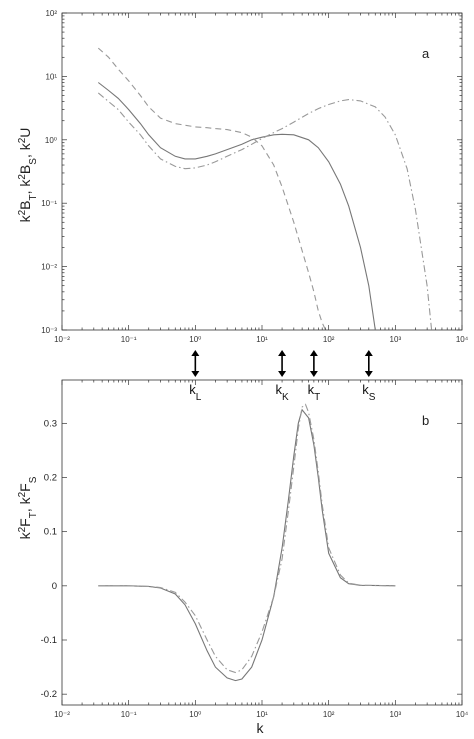 Image resolution: width=474 pixels, height=739 pixels. Describe the element at coordinates (49, 203) in the screenshot. I see `y-tick-label: 10⁻¹` at that location.